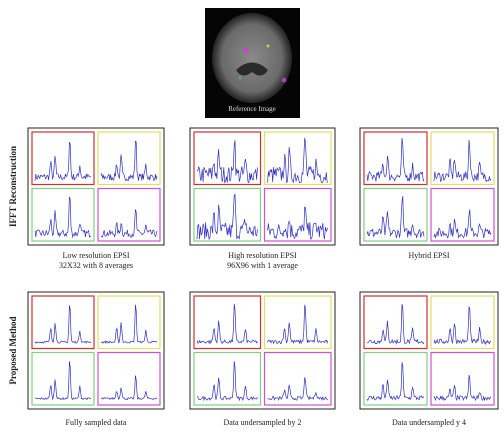  What do you see at coordinates (96, 422) in the screenshot?
I see `panel-caption: Fully sampled data` at bounding box center [96, 422].